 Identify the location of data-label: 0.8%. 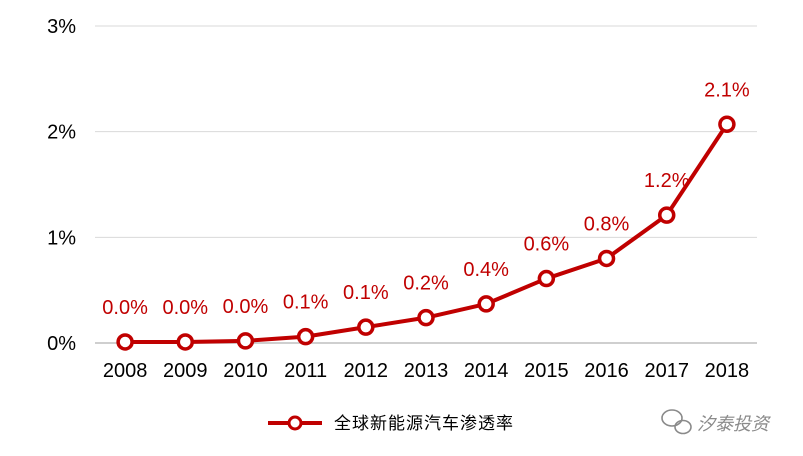
(607, 224).